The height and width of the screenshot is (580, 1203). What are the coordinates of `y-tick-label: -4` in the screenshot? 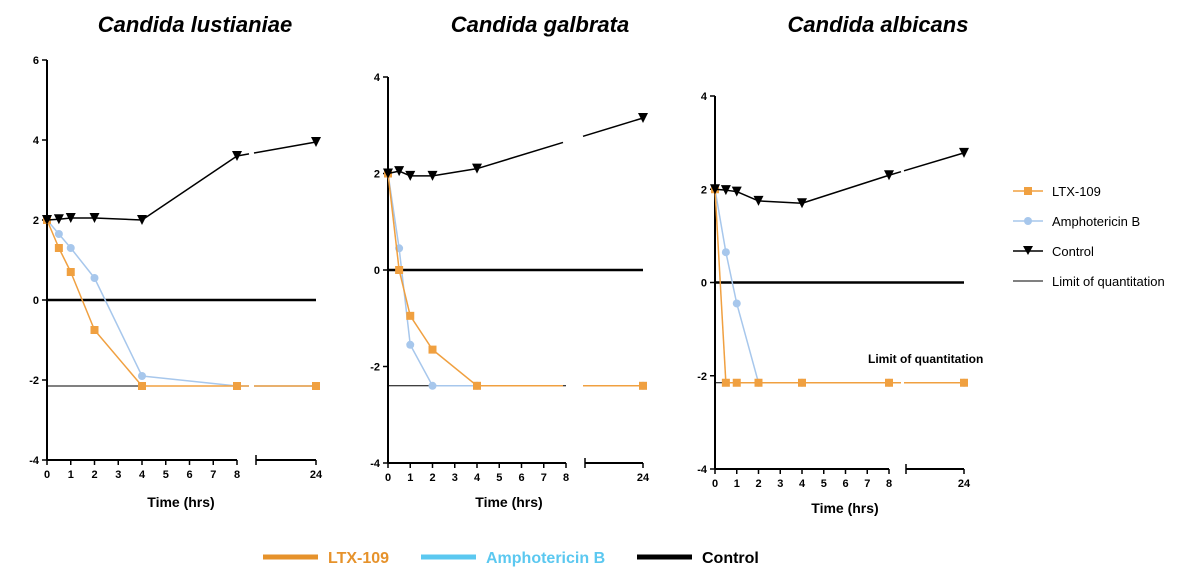 It's located at (375, 464).